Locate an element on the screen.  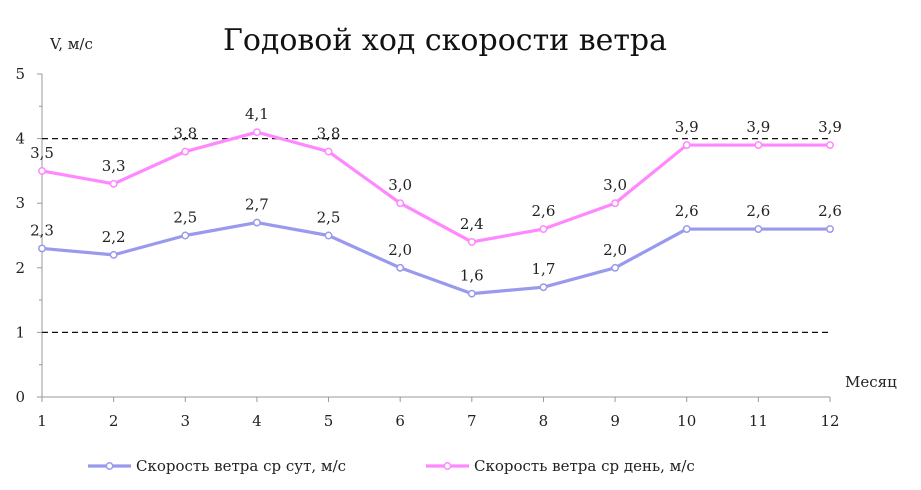
x-tick-label: 3 is located at coordinates (185, 421).